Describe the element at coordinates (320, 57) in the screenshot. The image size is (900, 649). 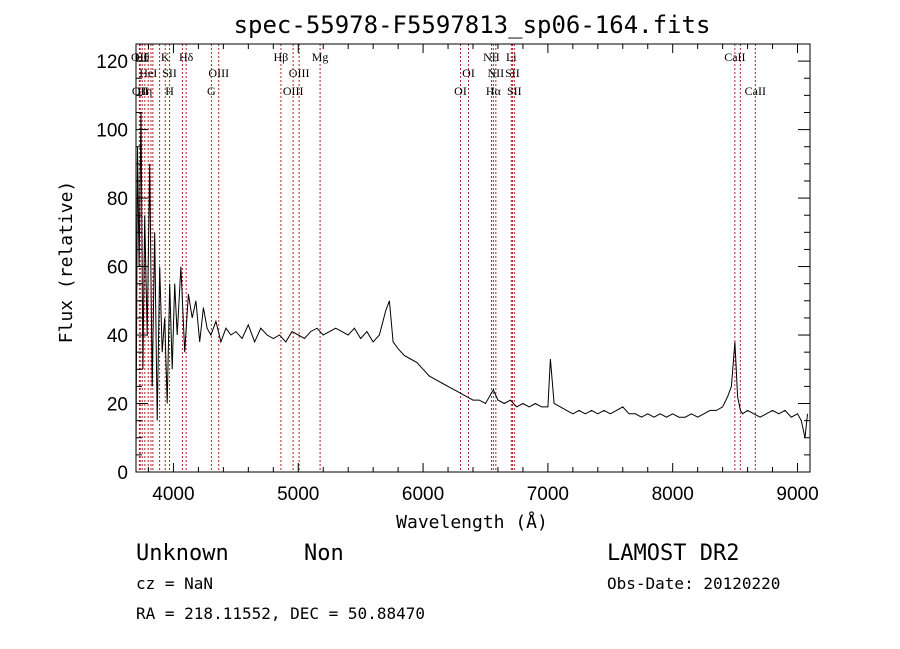
I see `spectral-line-label: Mg` at that location.